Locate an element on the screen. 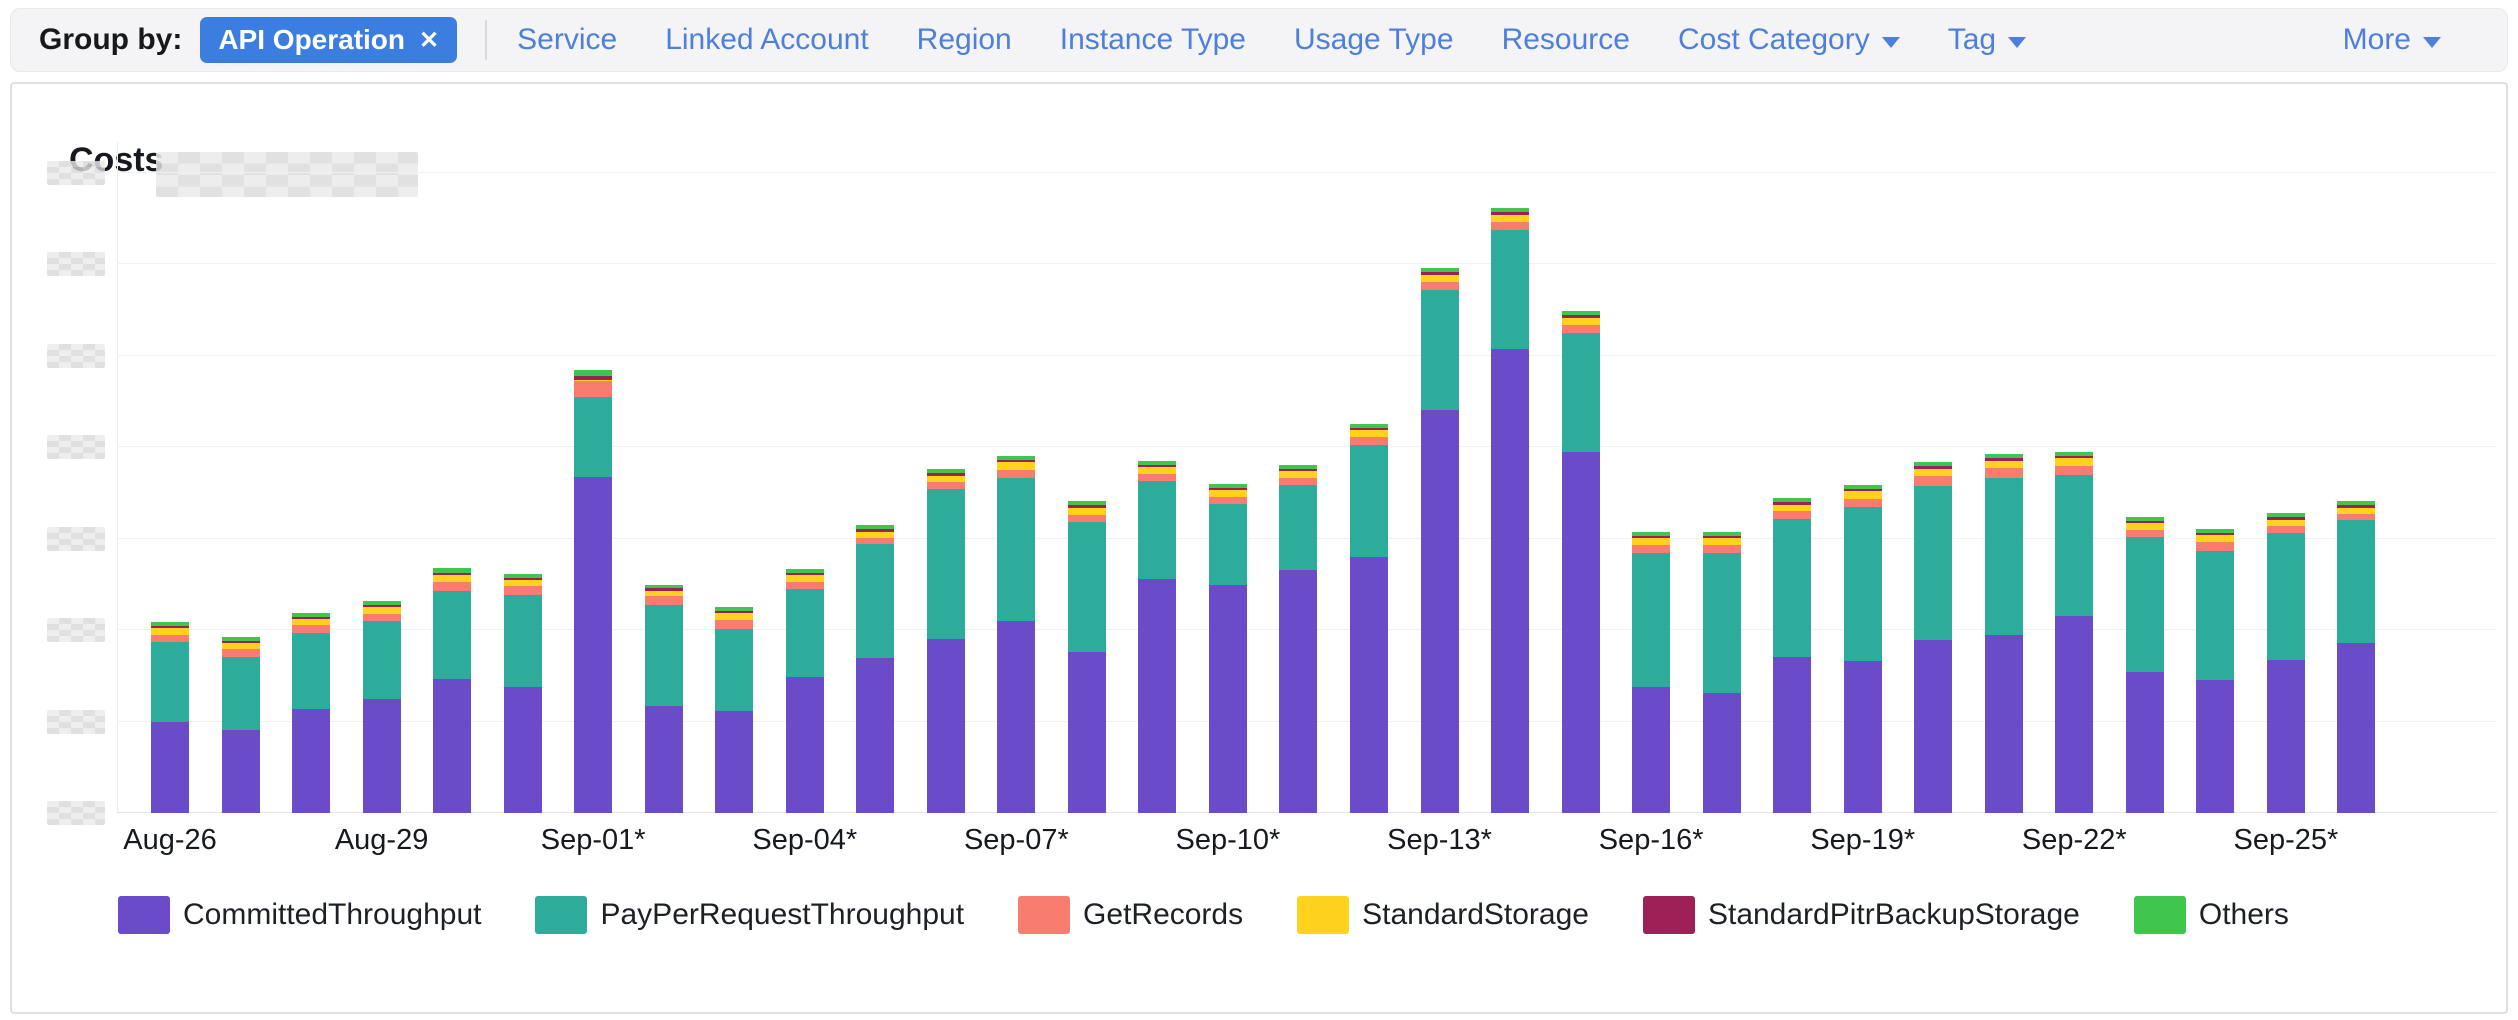  selected-group-by-pill: API Operation ✕ is located at coordinates (329, 40).